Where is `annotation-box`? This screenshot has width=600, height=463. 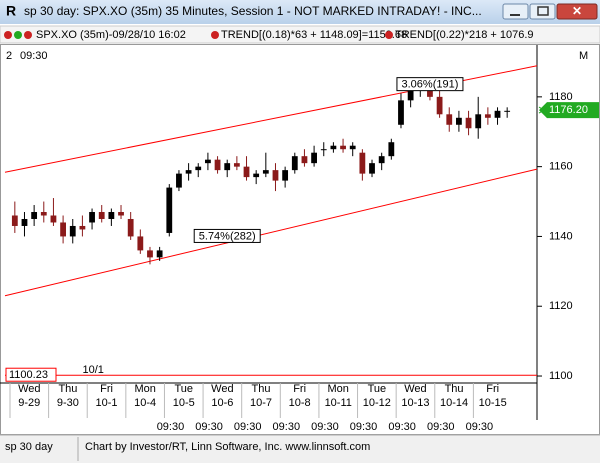
annotation-box is located at coordinates (227, 235).